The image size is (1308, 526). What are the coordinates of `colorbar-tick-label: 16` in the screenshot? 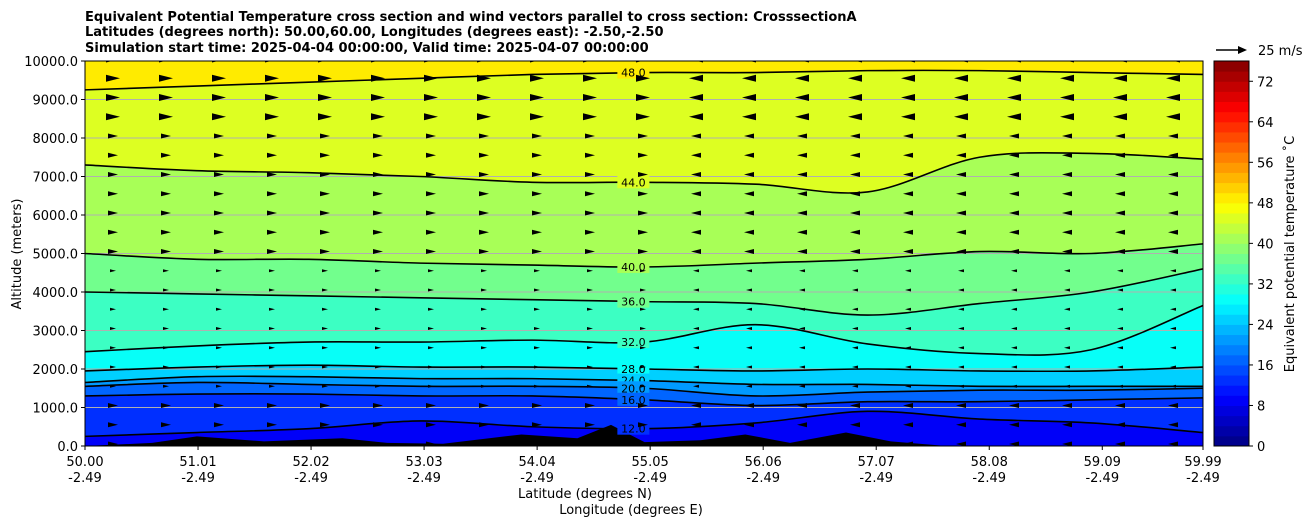 It's located at (1265, 366).